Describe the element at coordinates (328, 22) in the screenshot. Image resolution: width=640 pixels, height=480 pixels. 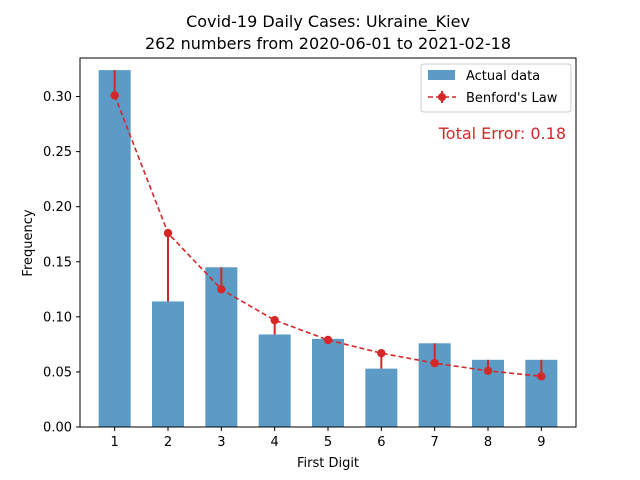
I see `chart-title-line1: Covid-19 Daily Cases: Ukraine_Kiev` at that location.